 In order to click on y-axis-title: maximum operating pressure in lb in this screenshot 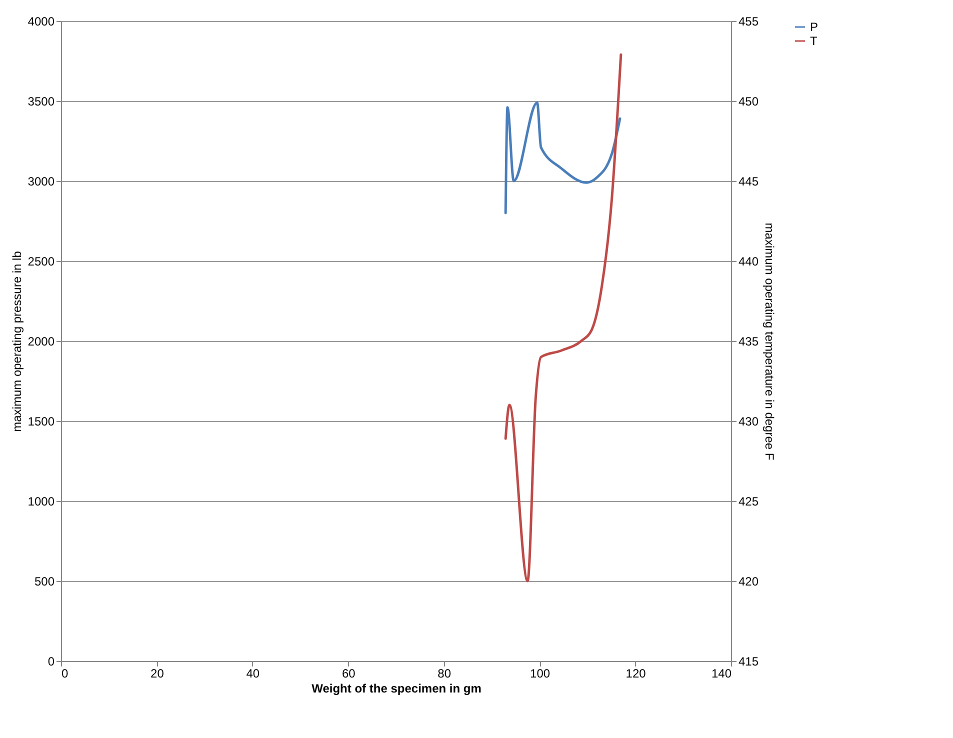, I will do `click(17, 341)`.